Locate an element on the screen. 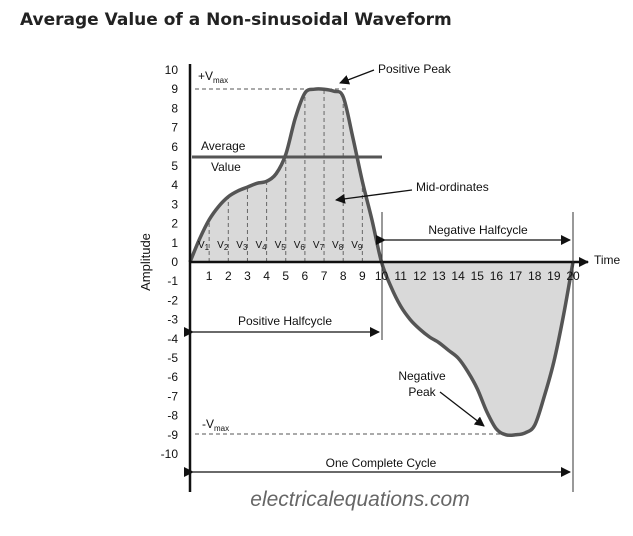 This screenshot has width=633, height=536. mid-ordinate-lines is located at coordinates (285, 175).